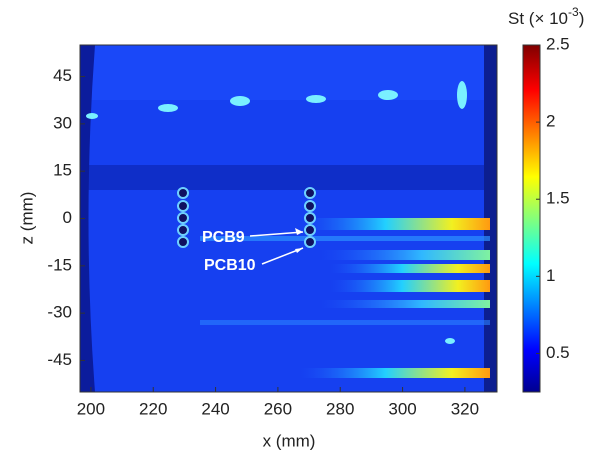 Image resolution: width=603 pixels, height=469 pixels. Describe the element at coordinates (538, 18) in the screenshot. I see `colorbar-label-text: St (× 10` at that location.